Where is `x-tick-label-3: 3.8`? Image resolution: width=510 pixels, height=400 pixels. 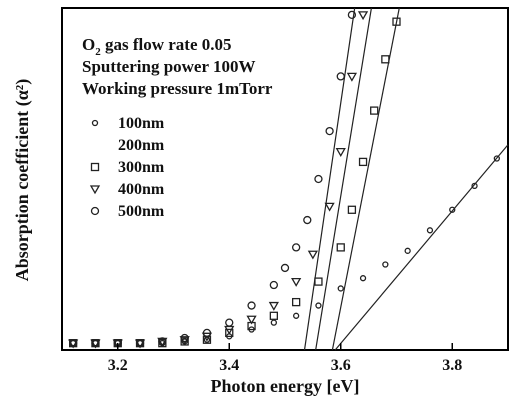
x-tick-label-3: 3.8 is located at coordinates (452, 365).